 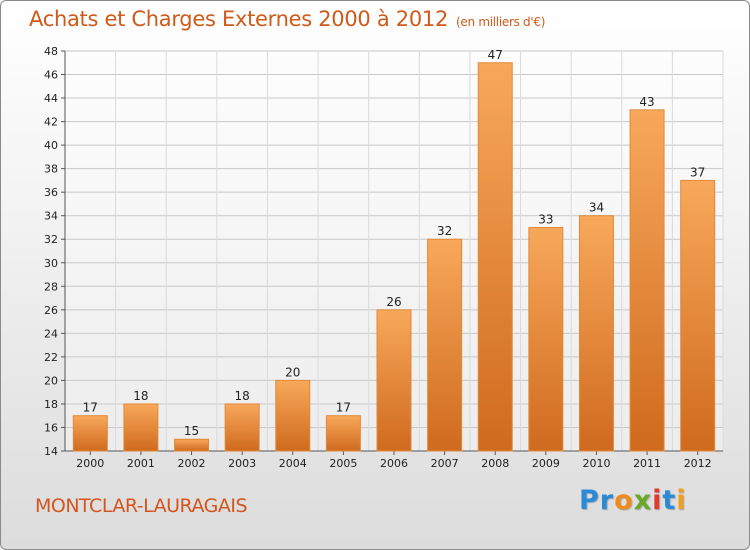 I want to click on x-tick-label-2012: 2012, so click(x=698, y=463).